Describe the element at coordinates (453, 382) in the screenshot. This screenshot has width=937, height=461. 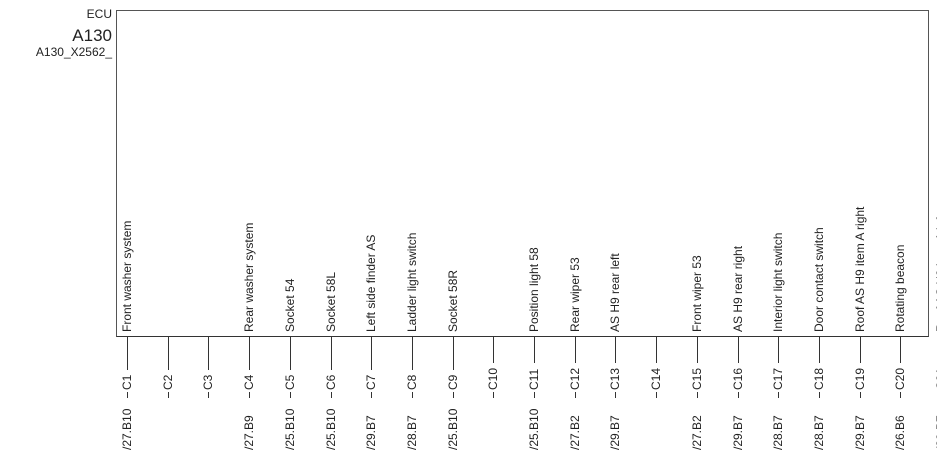
I see `pin-number: C9` at that location.